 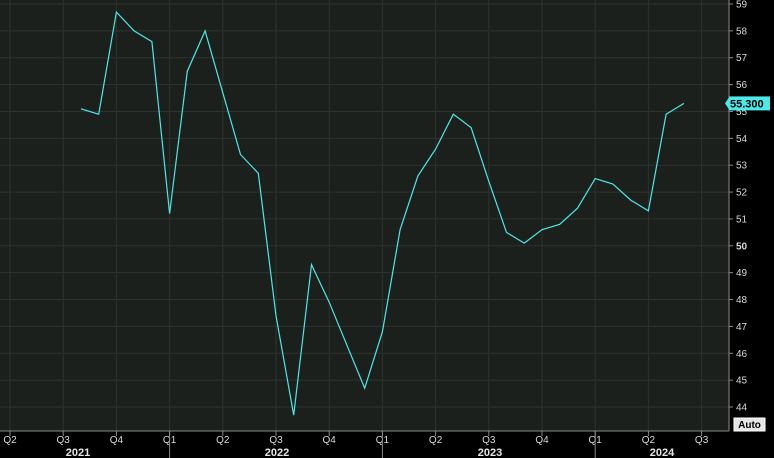 I want to click on x-year-label: 2022, so click(x=277, y=452).